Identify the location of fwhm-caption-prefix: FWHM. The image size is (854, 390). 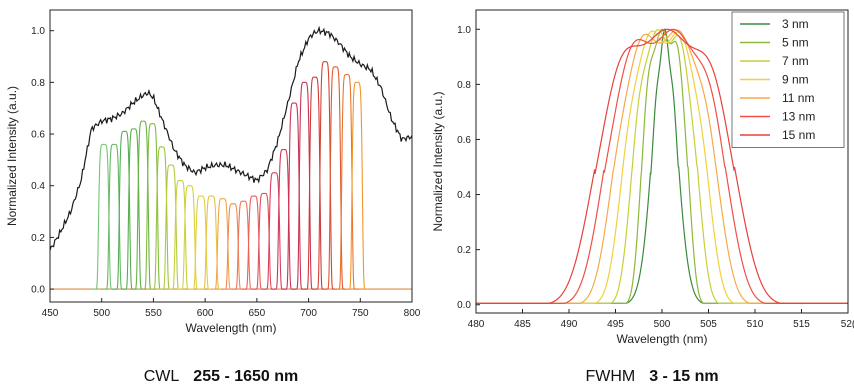
(610, 376).